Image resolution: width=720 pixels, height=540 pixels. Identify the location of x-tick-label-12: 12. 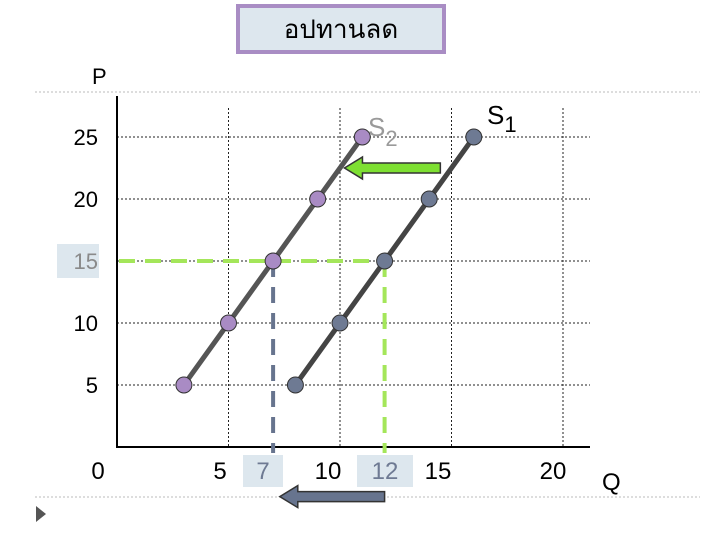
(385, 471).